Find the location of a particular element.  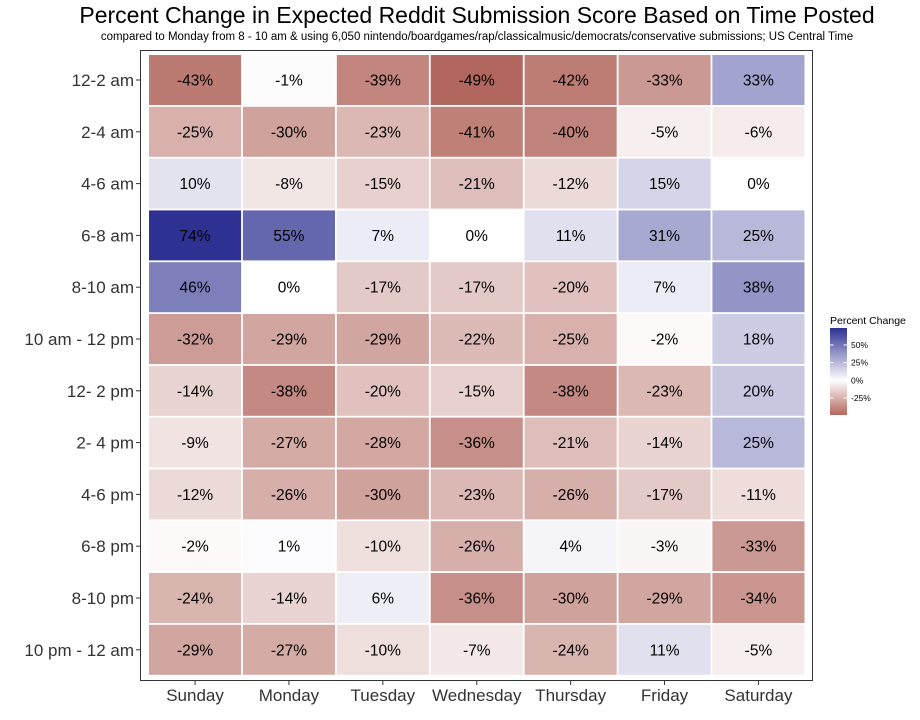

y-axis-tick-label: 8-10 pm is located at coordinates (103, 598).